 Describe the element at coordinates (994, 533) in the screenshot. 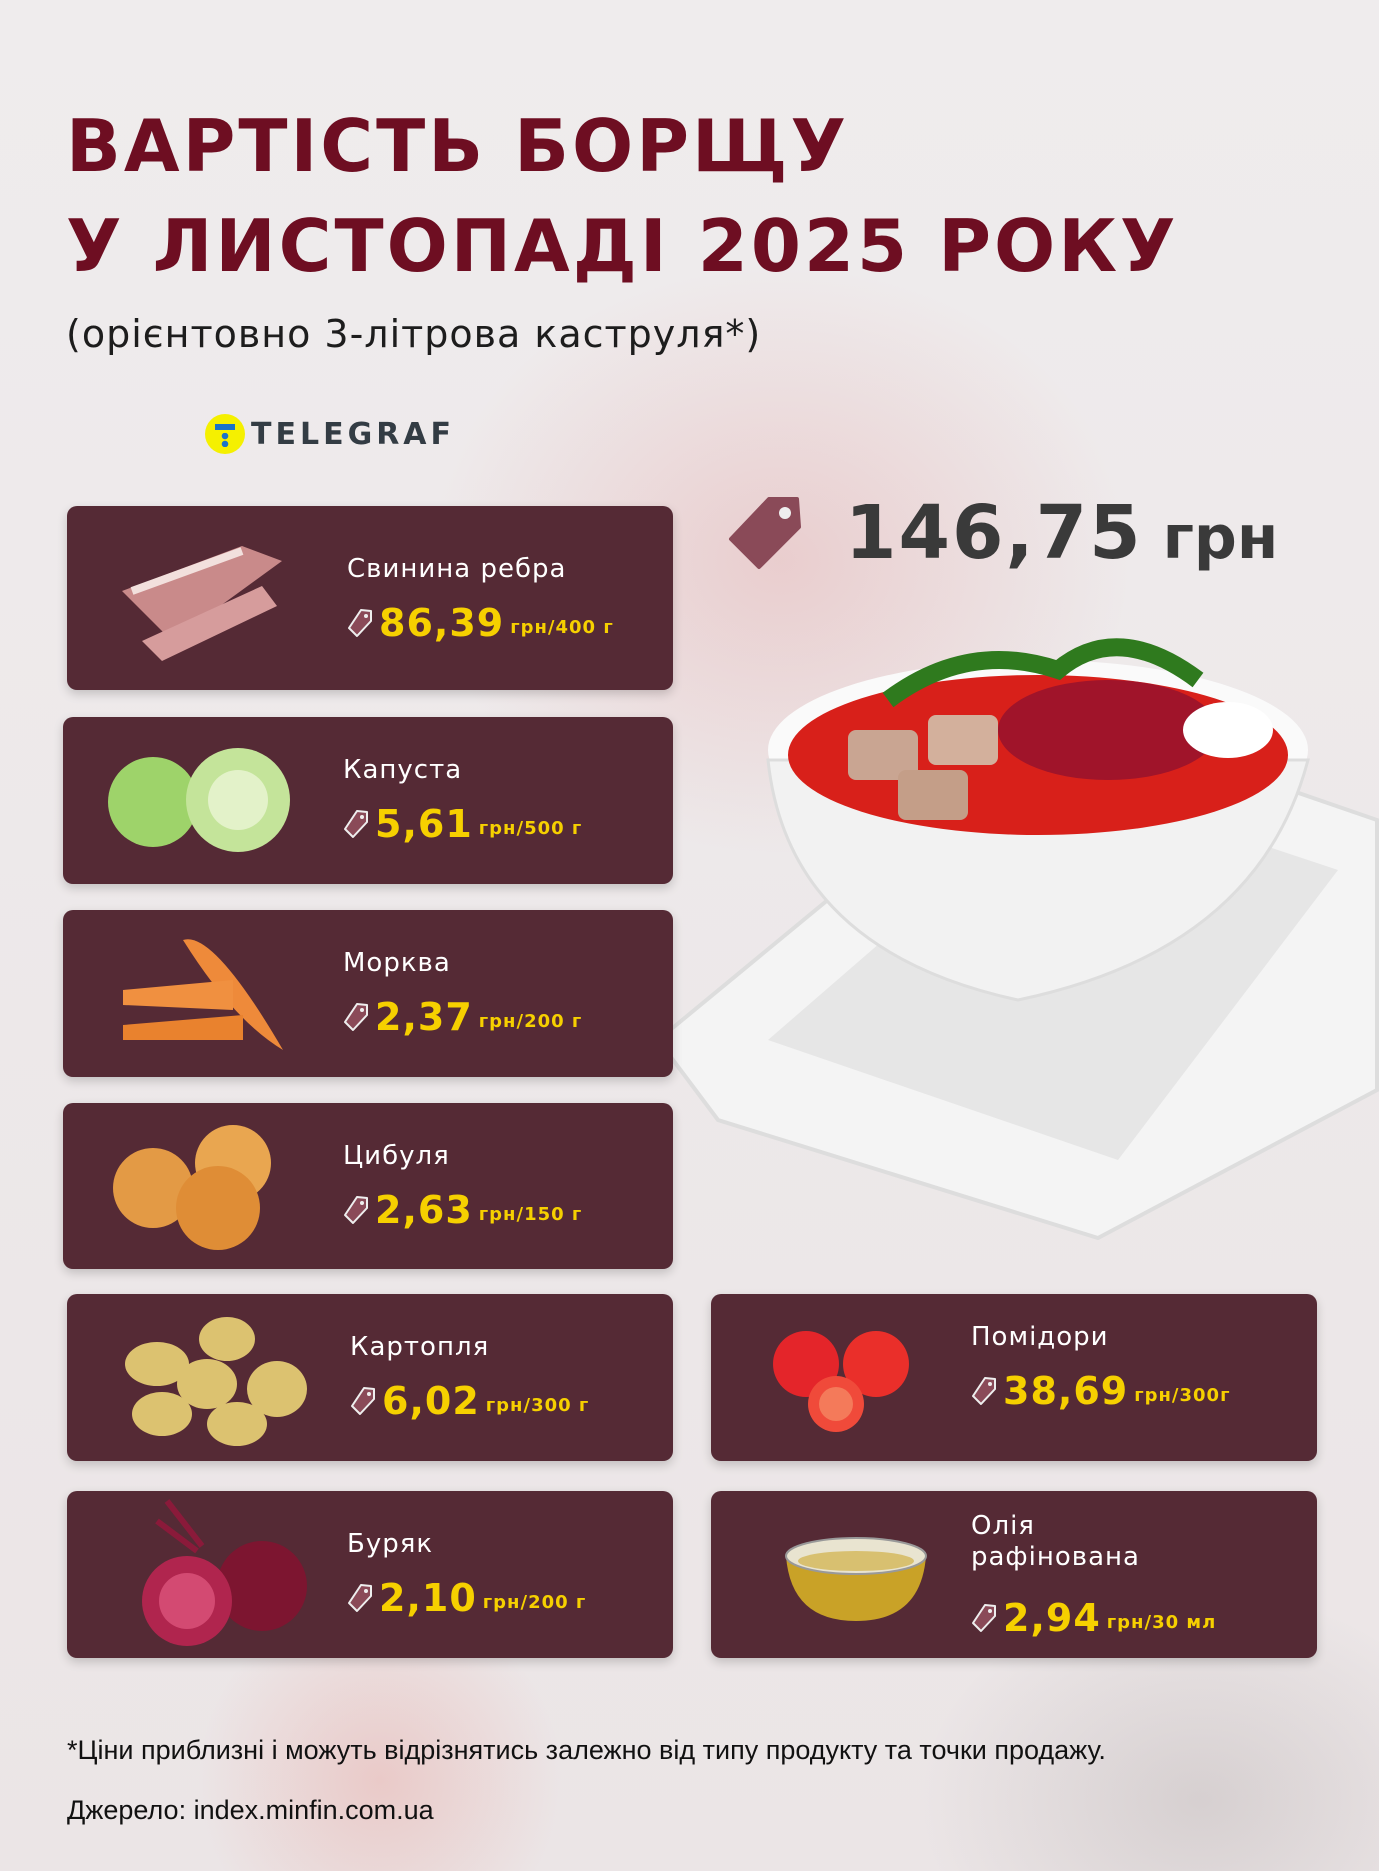

I see `total-value: 146,75` at that location.